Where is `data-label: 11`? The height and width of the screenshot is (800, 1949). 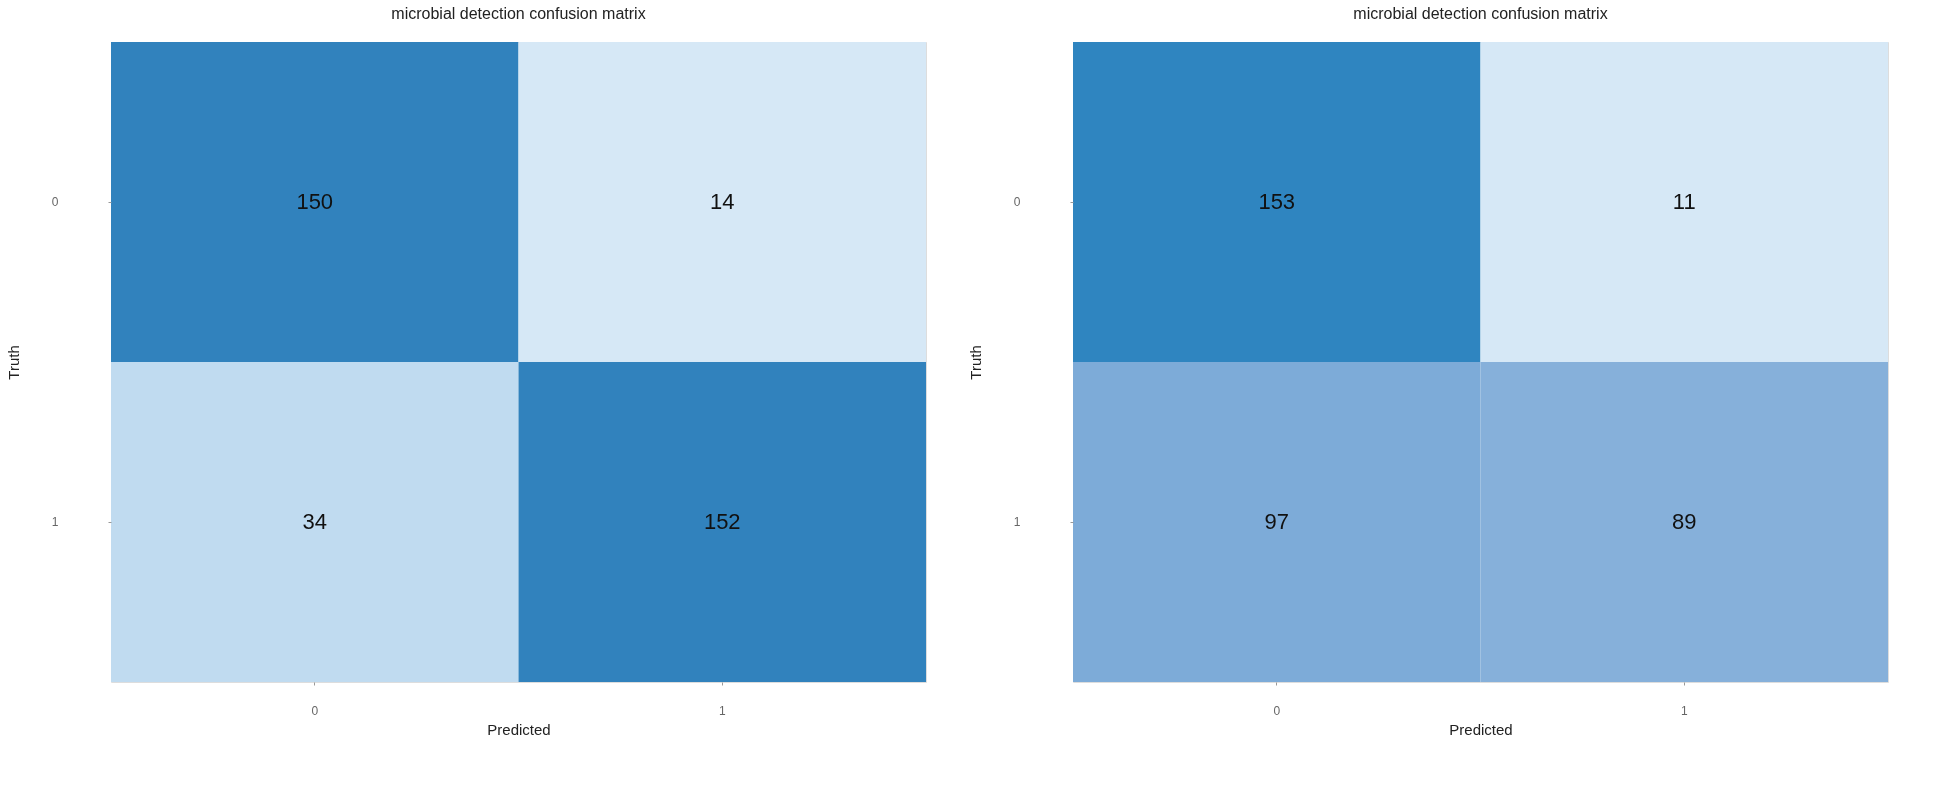 data-label: 11 is located at coordinates (1684, 201).